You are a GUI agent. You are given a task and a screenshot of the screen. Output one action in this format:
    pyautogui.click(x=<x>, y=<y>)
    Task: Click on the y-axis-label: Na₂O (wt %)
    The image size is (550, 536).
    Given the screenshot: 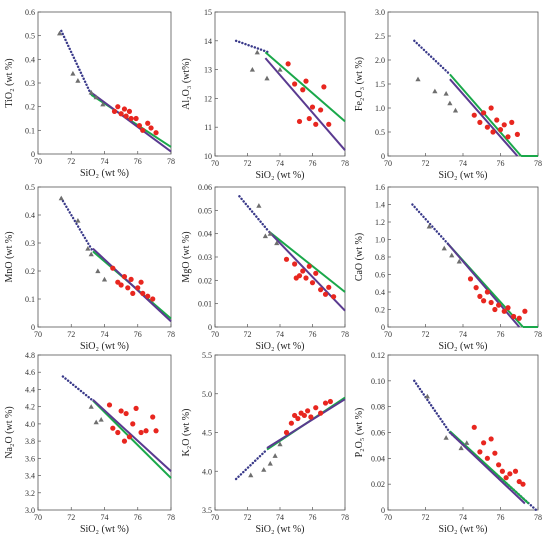 What is the action you would take?
    pyautogui.click(x=9, y=432)
    